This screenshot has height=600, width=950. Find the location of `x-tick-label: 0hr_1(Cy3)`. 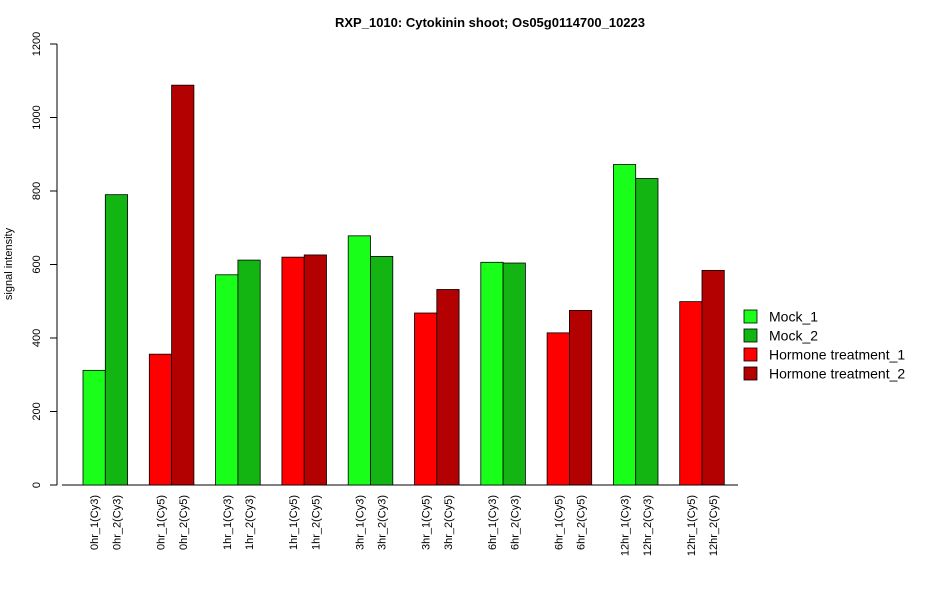

x-tick-label: 0hr_1(Cy3) is located at coordinates (95, 522).